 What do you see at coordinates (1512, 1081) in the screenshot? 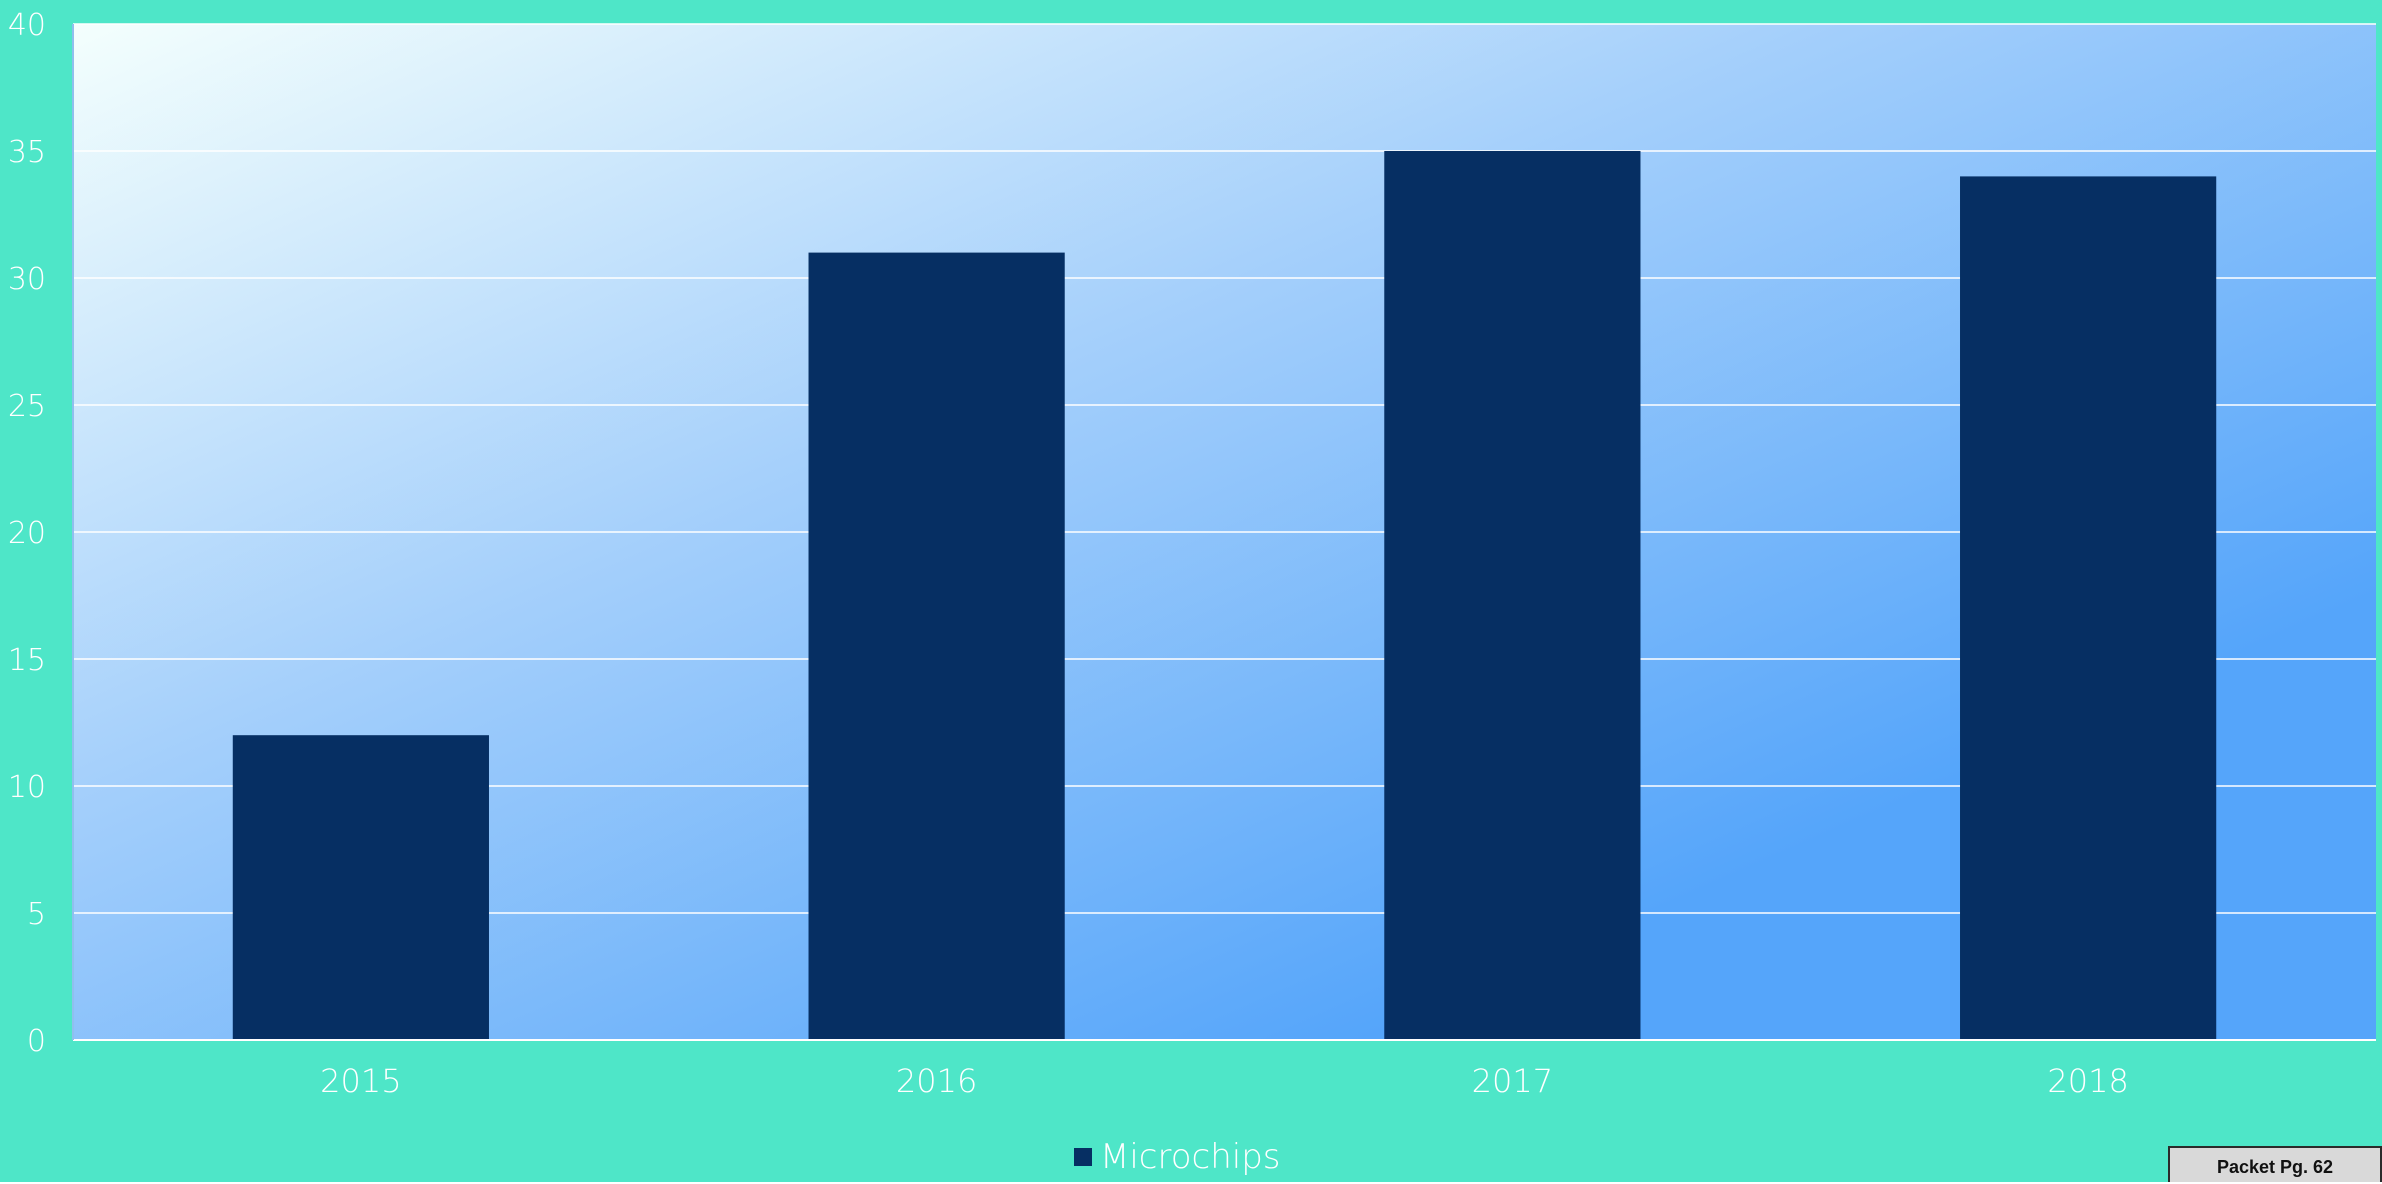
I see `x-tick-label-2017: 2017` at bounding box center [1512, 1081].